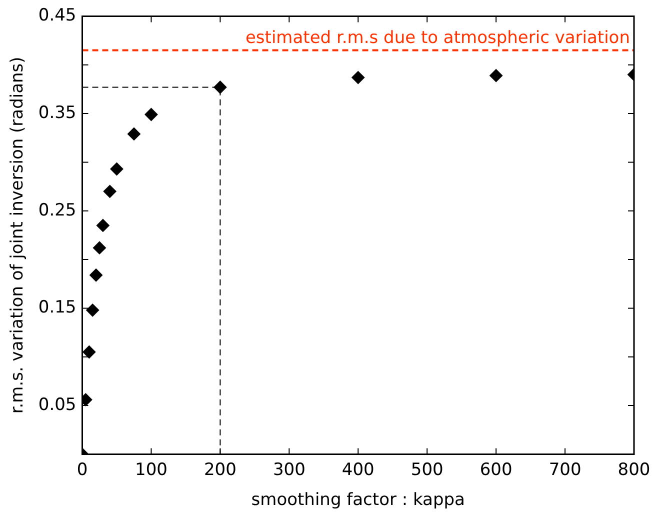 The height and width of the screenshot is (515, 658). What do you see at coordinates (358, 470) in the screenshot?
I see `x-tick-label: 400` at bounding box center [358, 470].